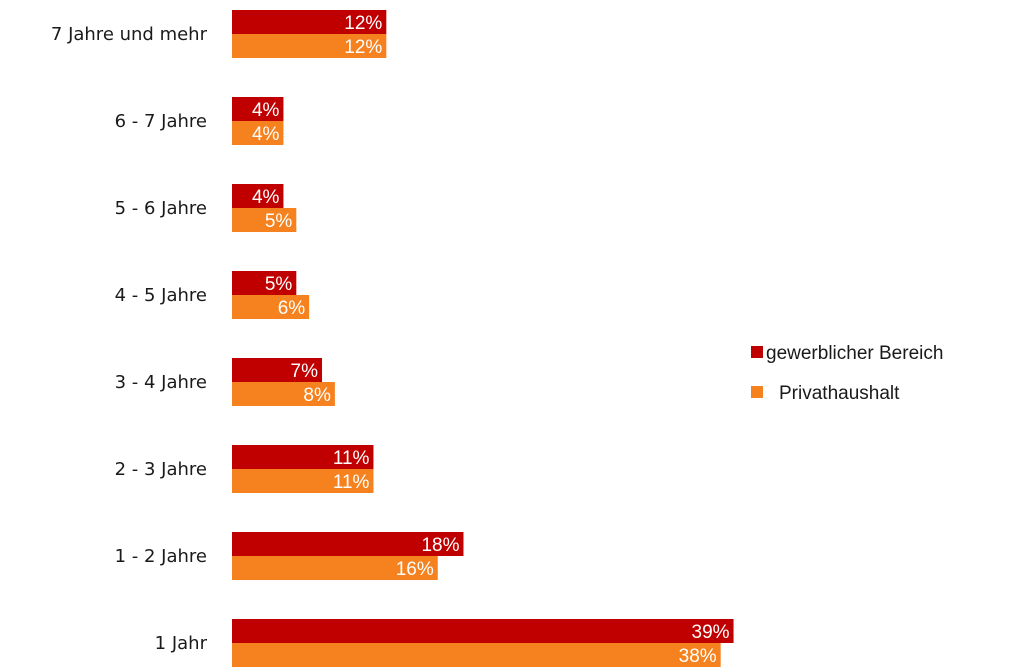  I want to click on bar-gewerblicher-bereich-6-7-jahre, so click(258, 109).